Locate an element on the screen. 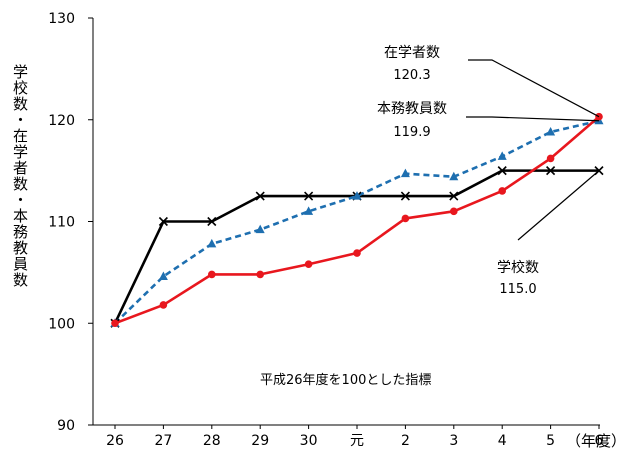  y-tick-label: 110 is located at coordinates (61, 223).